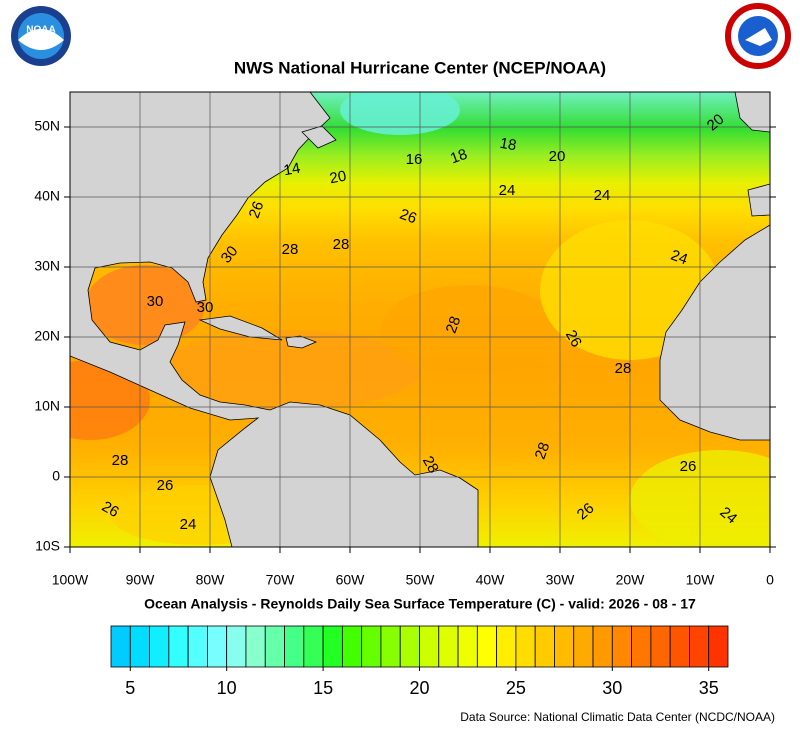 The height and width of the screenshot is (742, 800). Describe the element at coordinates (491, 580) in the screenshot. I see `x-tick-label: 40W` at that location.